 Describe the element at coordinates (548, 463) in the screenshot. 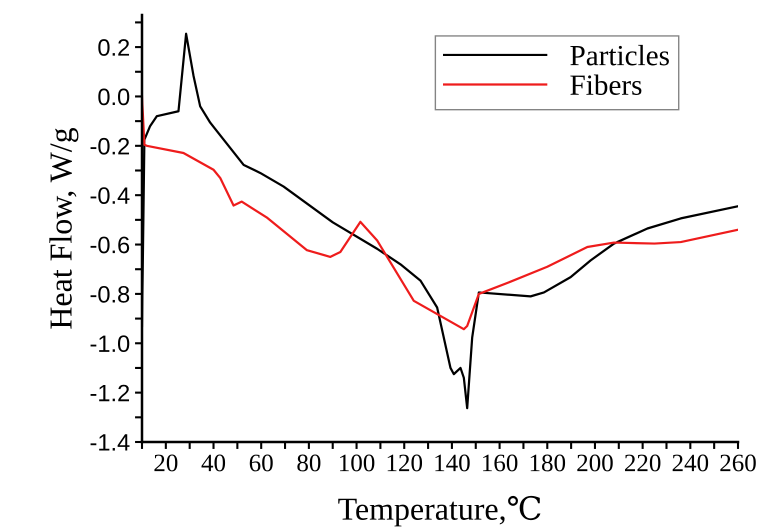

I see `x-tick-label: 180` at that location.